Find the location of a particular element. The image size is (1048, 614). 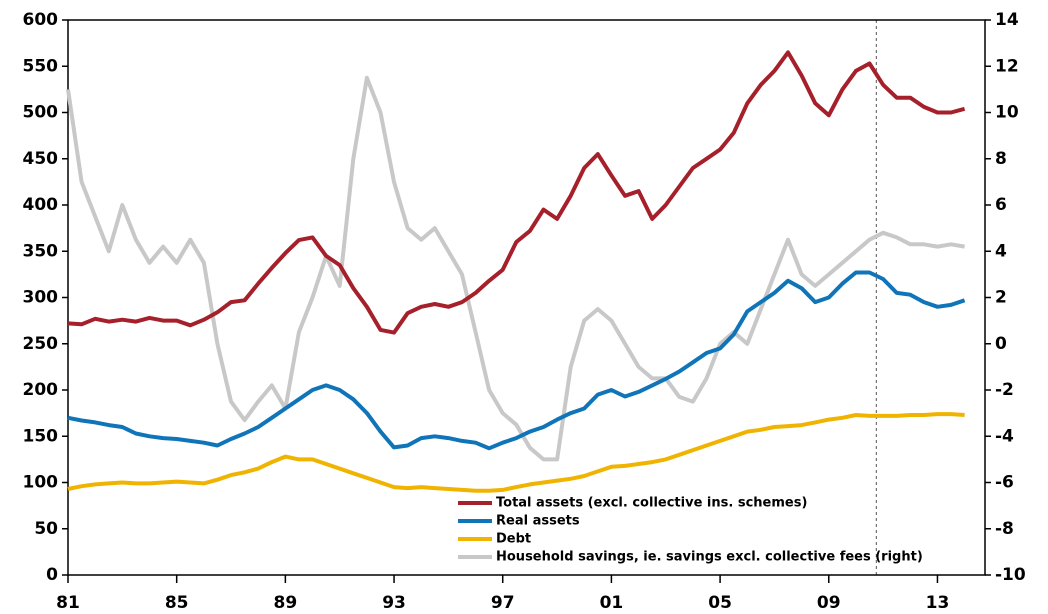

y-tick-label: 400 is located at coordinates (41, 205).